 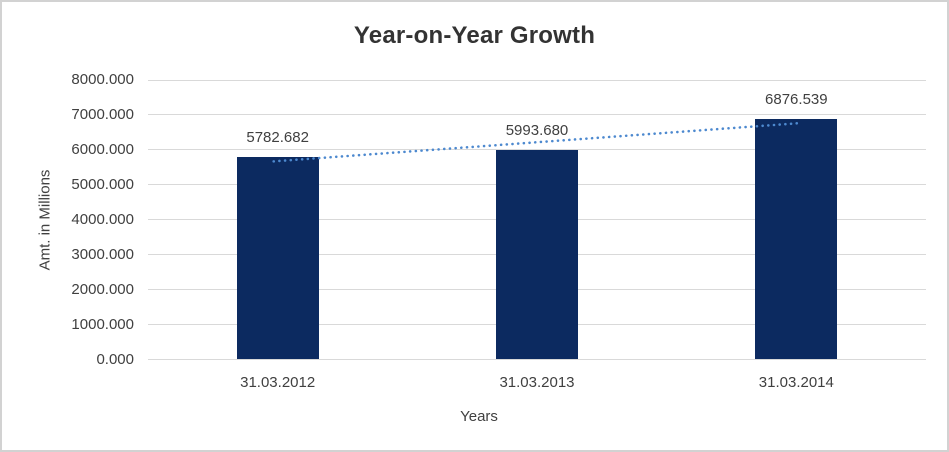 What do you see at coordinates (102, 79) in the screenshot?
I see `y-axis-tick-label: 8000.000` at bounding box center [102, 79].